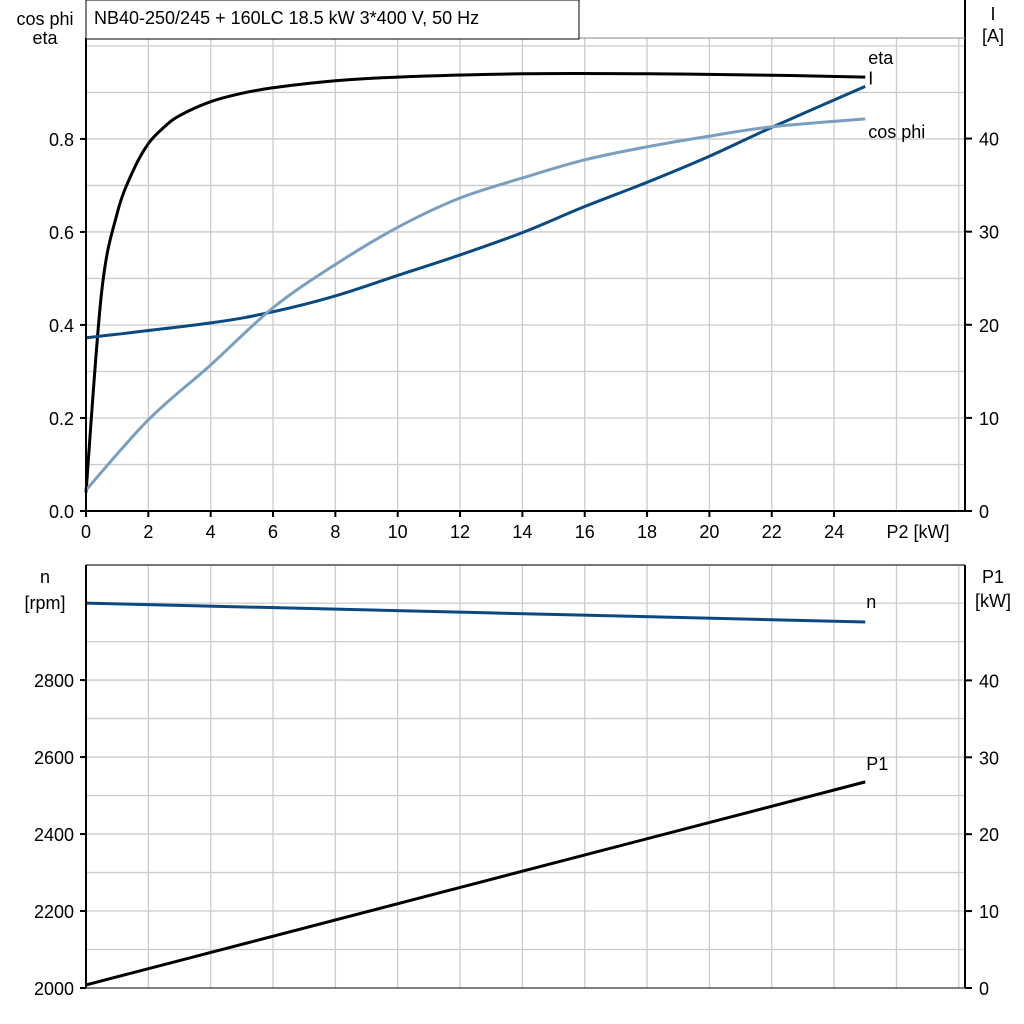 The image size is (1024, 1024). Describe the element at coordinates (335, 532) in the screenshot. I see `x-tick-label: 8` at that location.